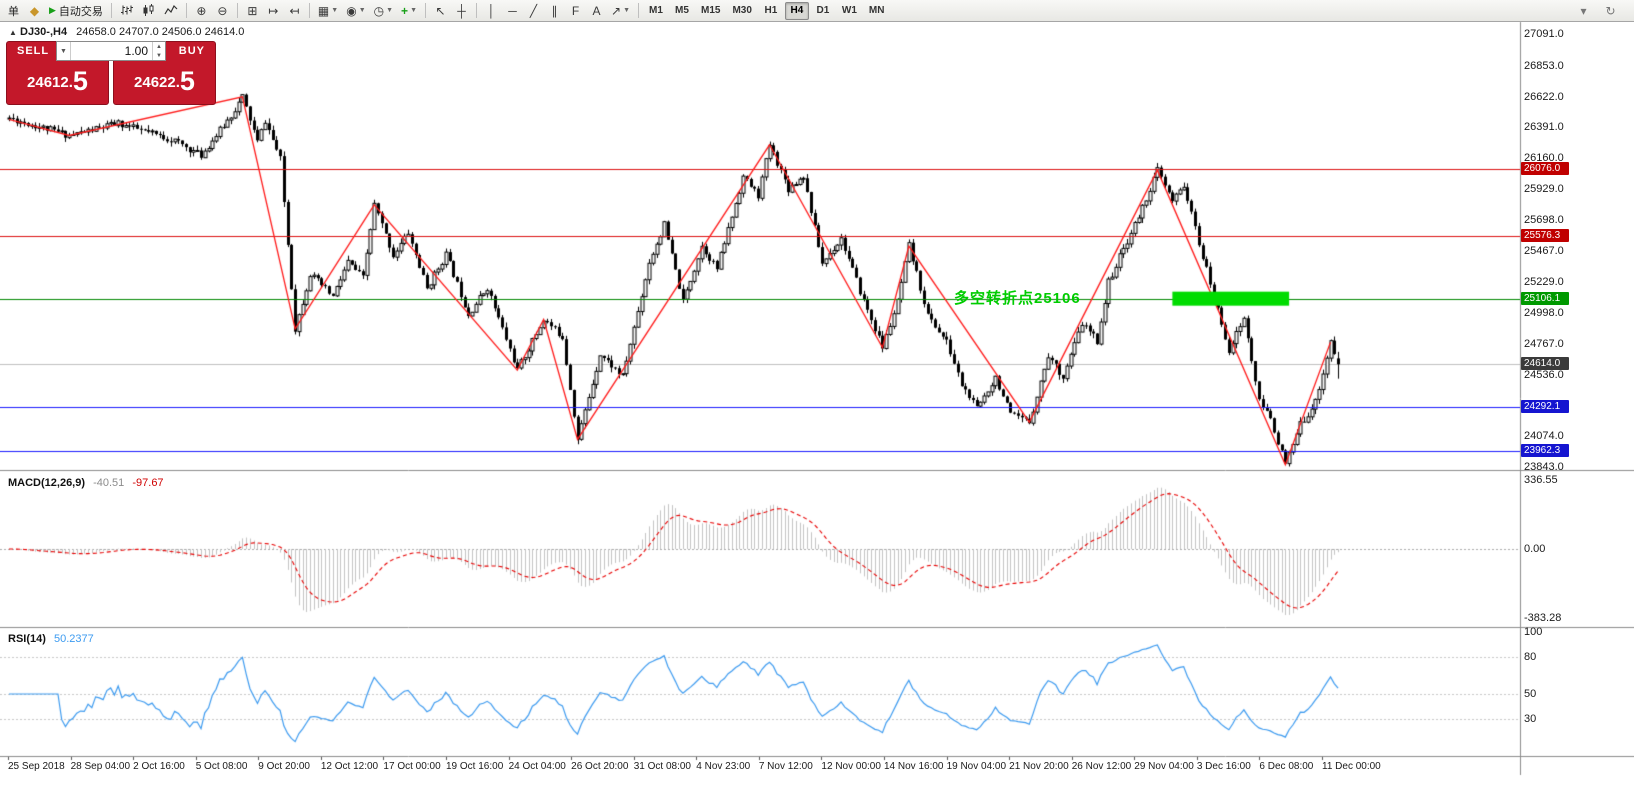  I want to click on current-price-tag: 24614.0, so click(1545, 364).